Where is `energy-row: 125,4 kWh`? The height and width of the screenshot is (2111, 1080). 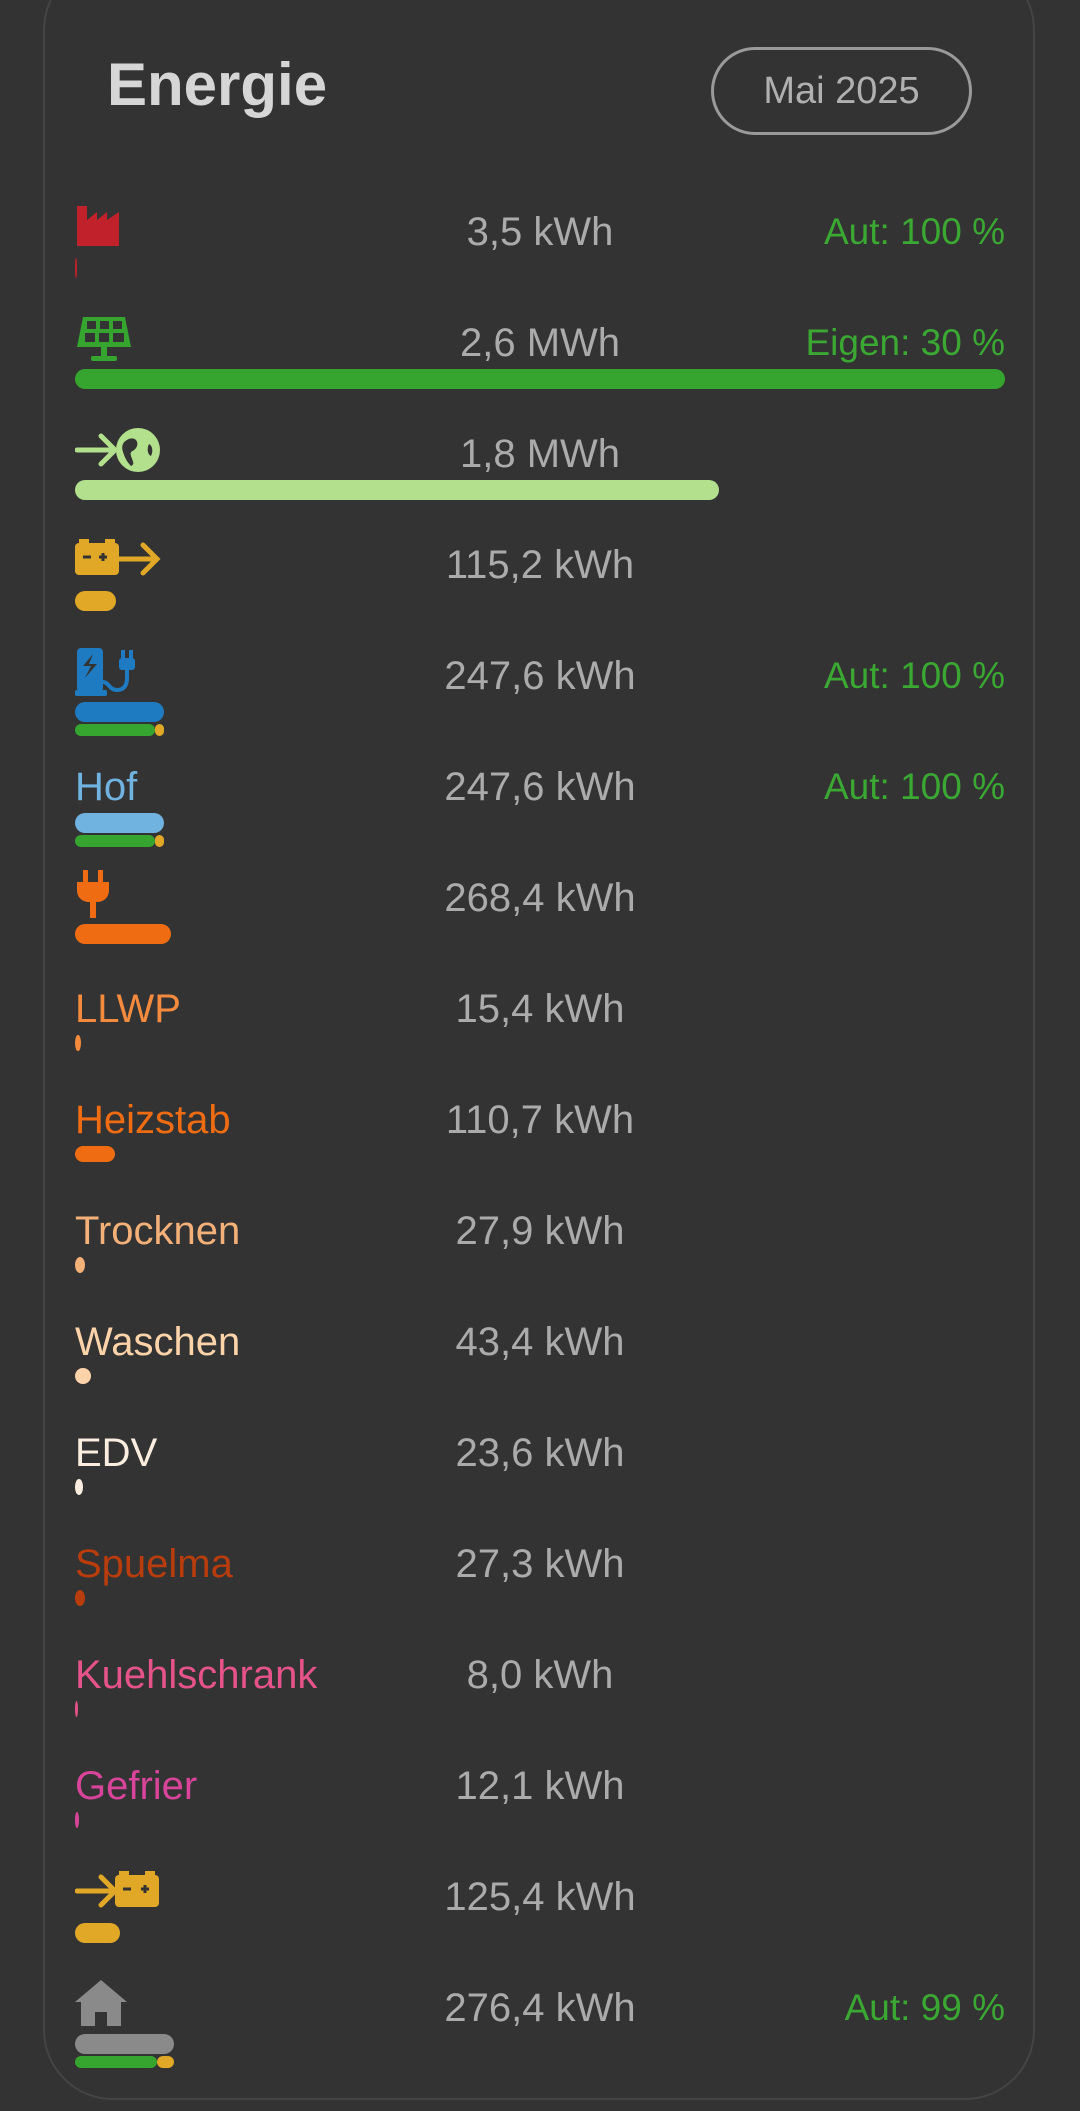
energy-row: 125,4 kWh is located at coordinates (540, 1934).